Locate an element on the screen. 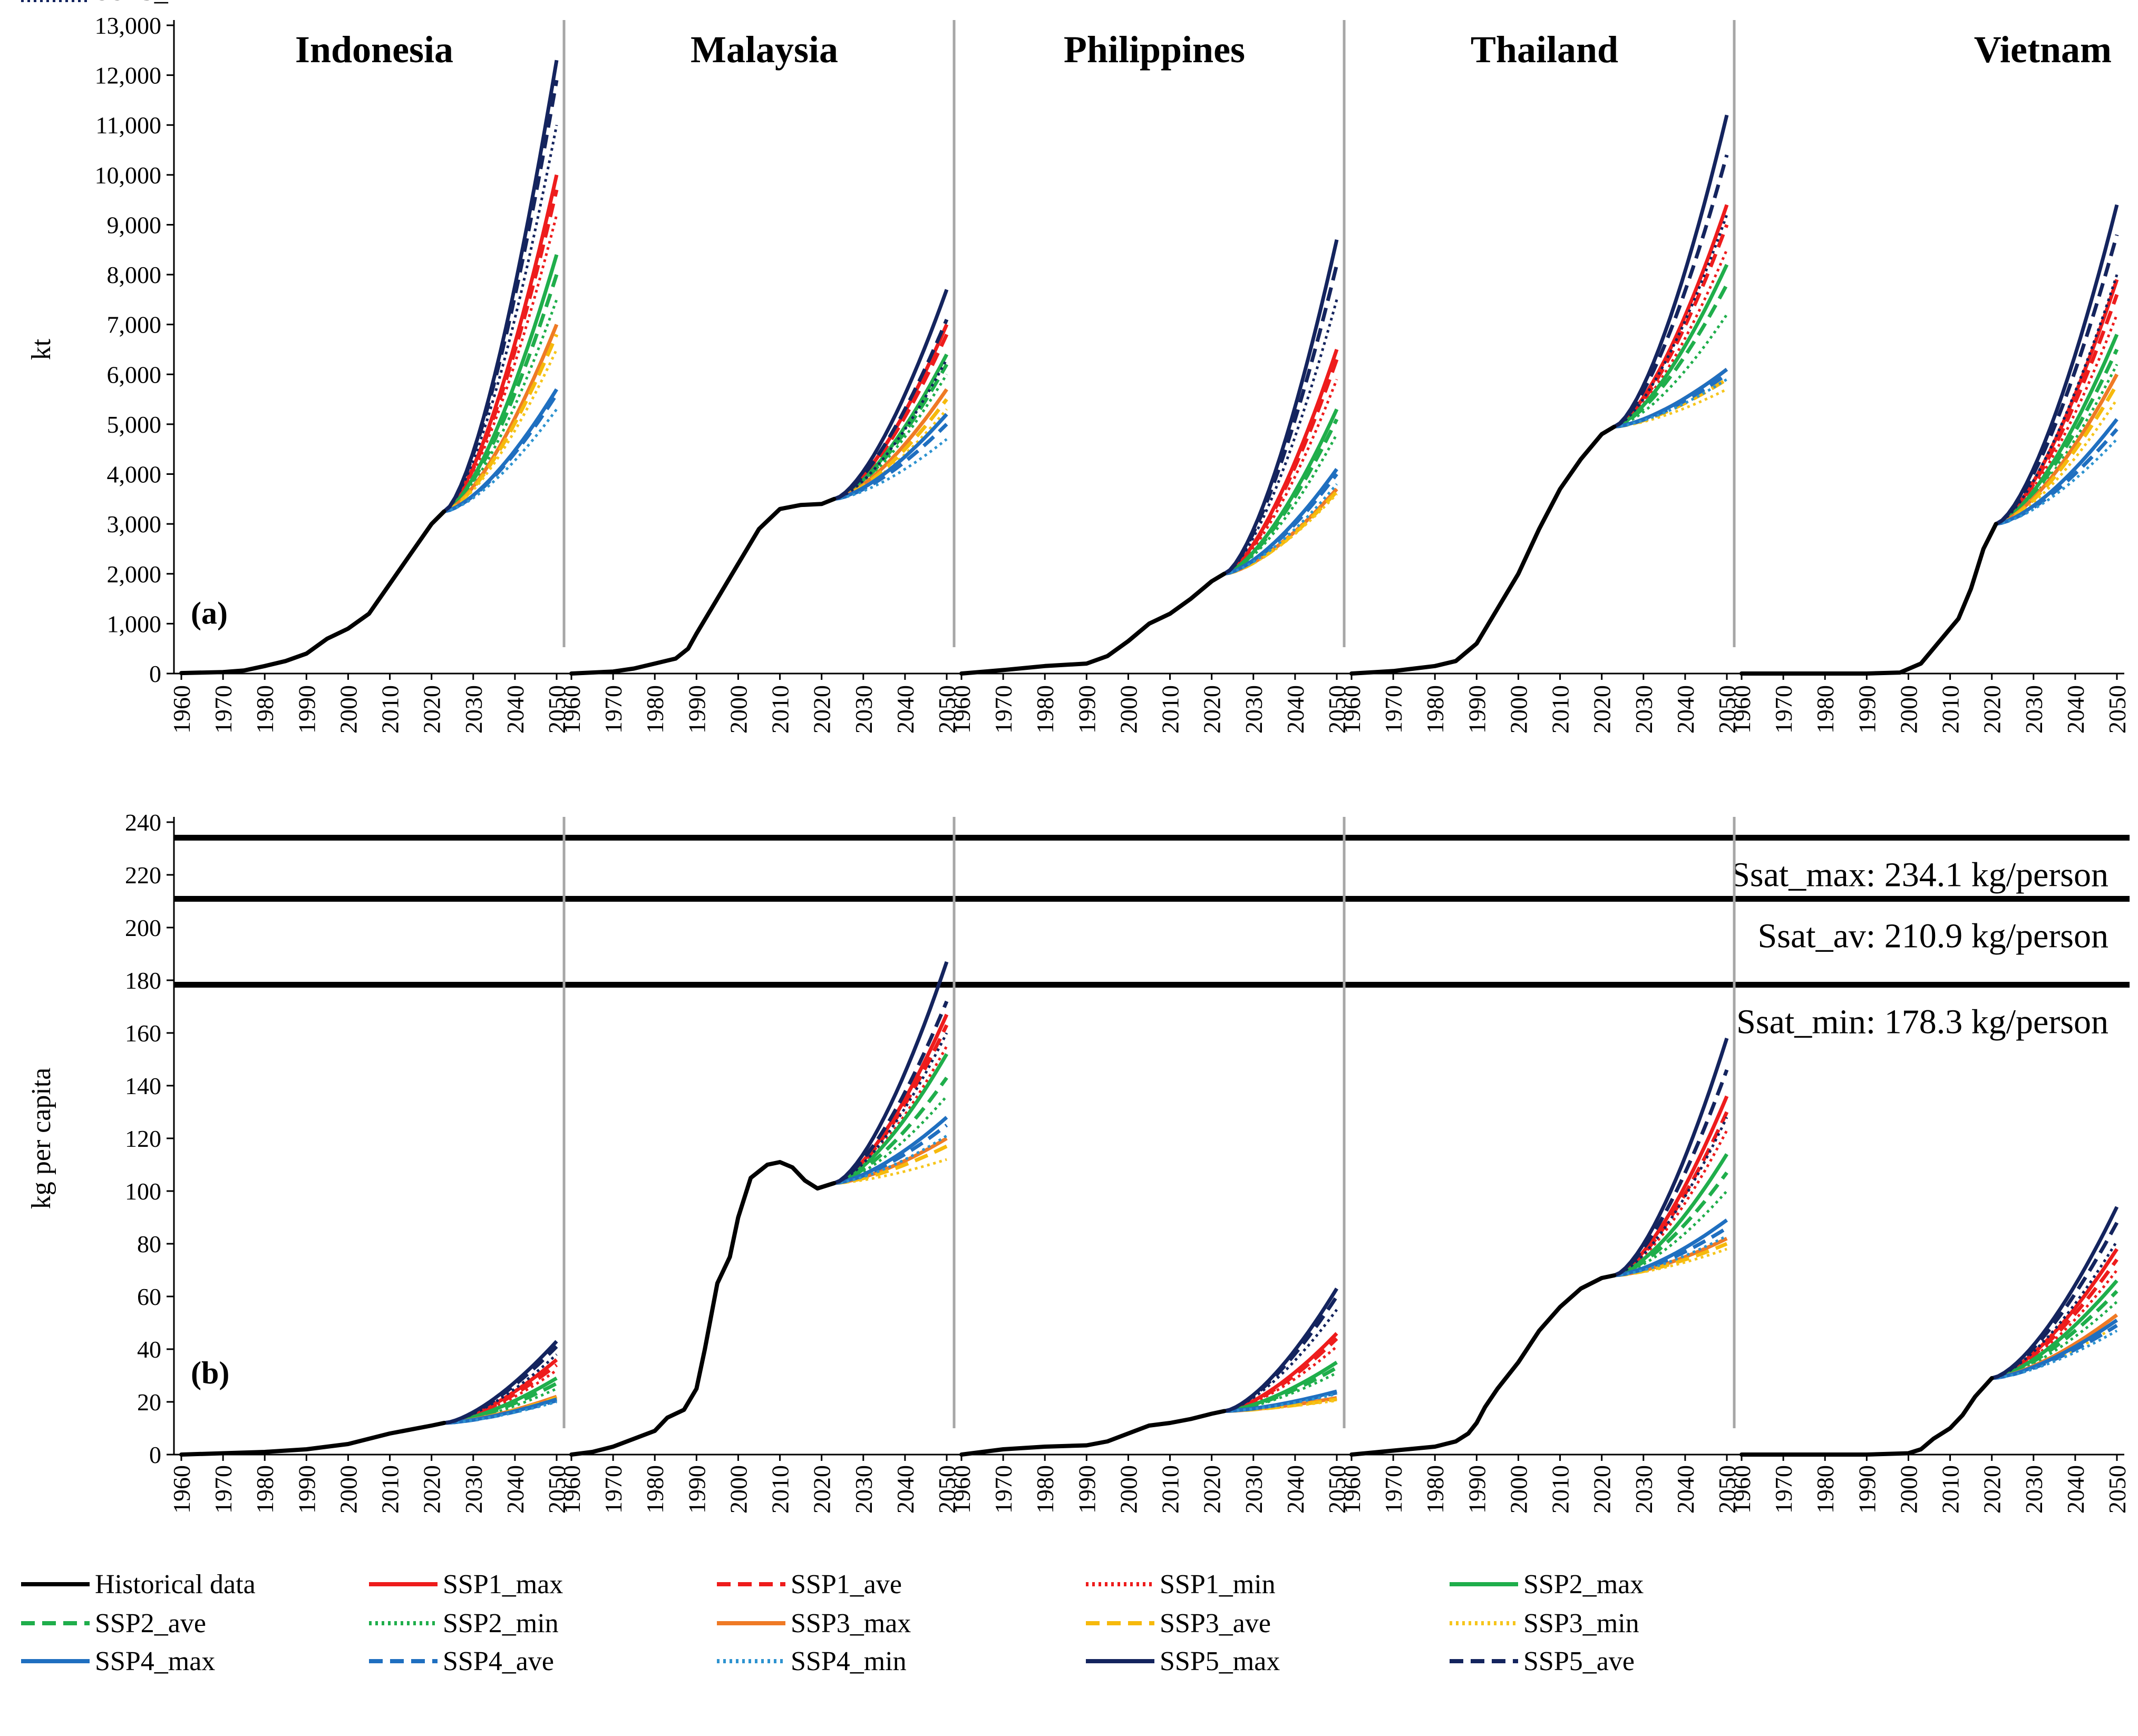  series-ssp5-min is located at coordinates (501, 1389).